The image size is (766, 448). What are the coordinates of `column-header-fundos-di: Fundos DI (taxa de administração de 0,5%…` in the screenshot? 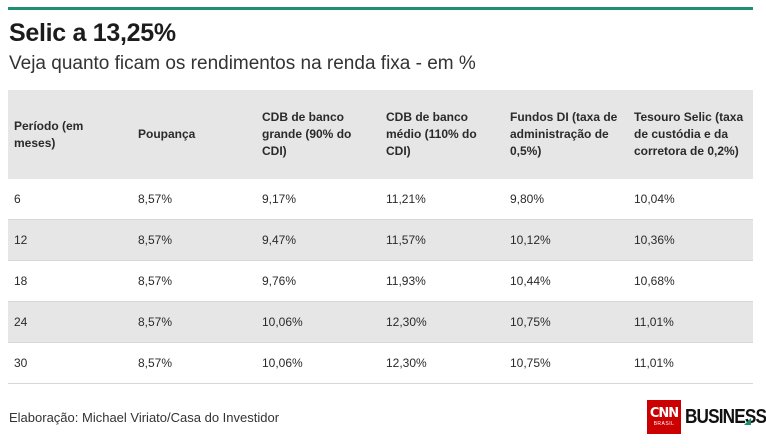 It's located at (566, 134).